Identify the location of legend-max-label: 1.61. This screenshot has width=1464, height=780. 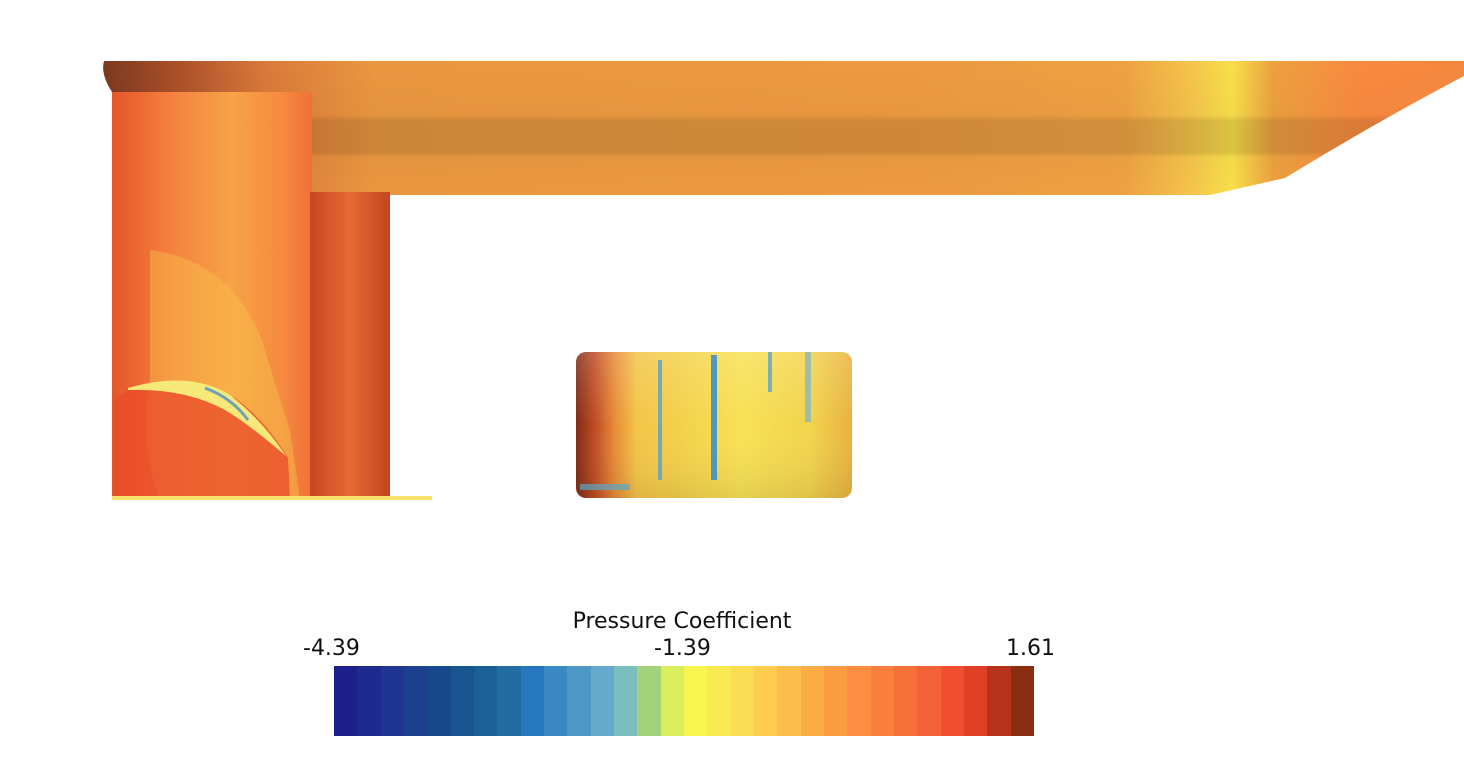
(1030, 648).